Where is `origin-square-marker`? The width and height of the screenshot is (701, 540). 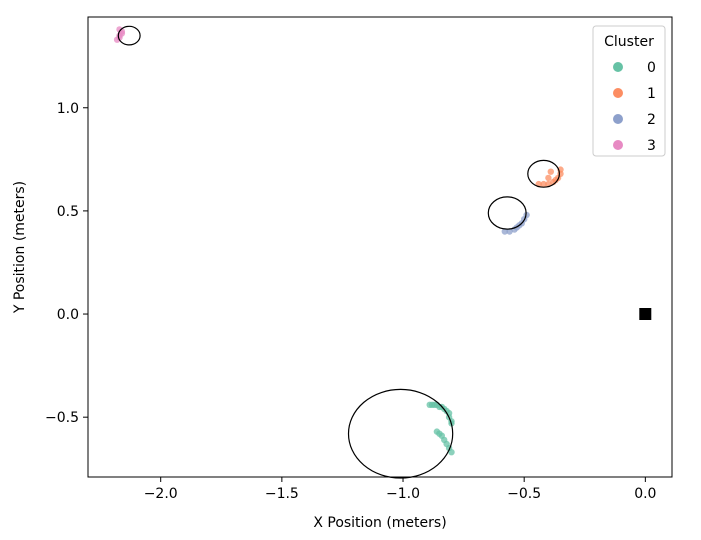 origin-square-marker is located at coordinates (645, 314).